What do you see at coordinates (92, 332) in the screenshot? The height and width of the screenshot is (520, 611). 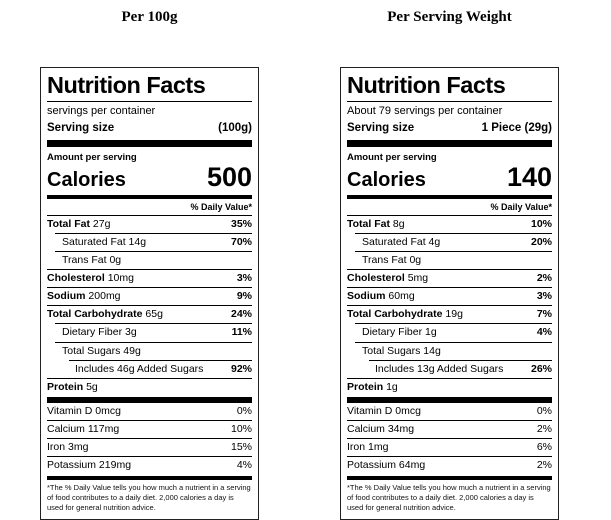 I see `nutrient-name: Dietary Fiber` at bounding box center [92, 332].